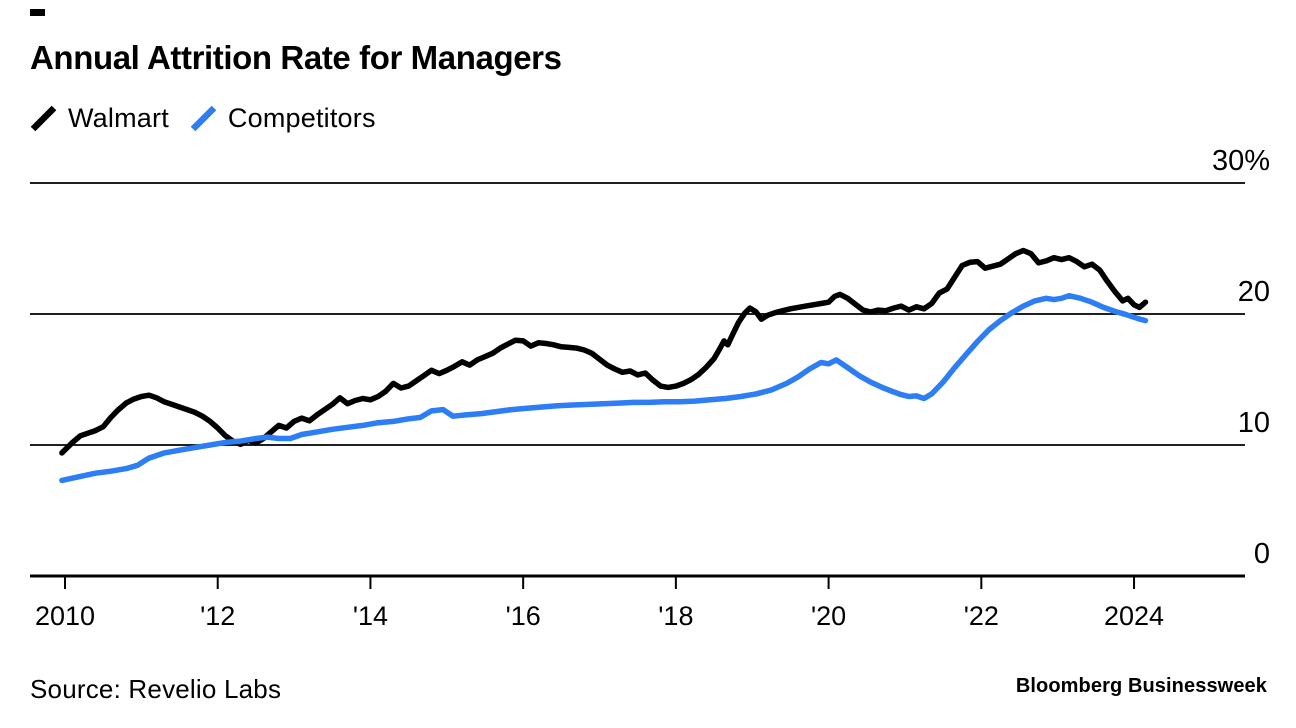 This screenshot has height=728, width=1296. I want to click on competitors-line-swatch-icon, so click(203, 118).